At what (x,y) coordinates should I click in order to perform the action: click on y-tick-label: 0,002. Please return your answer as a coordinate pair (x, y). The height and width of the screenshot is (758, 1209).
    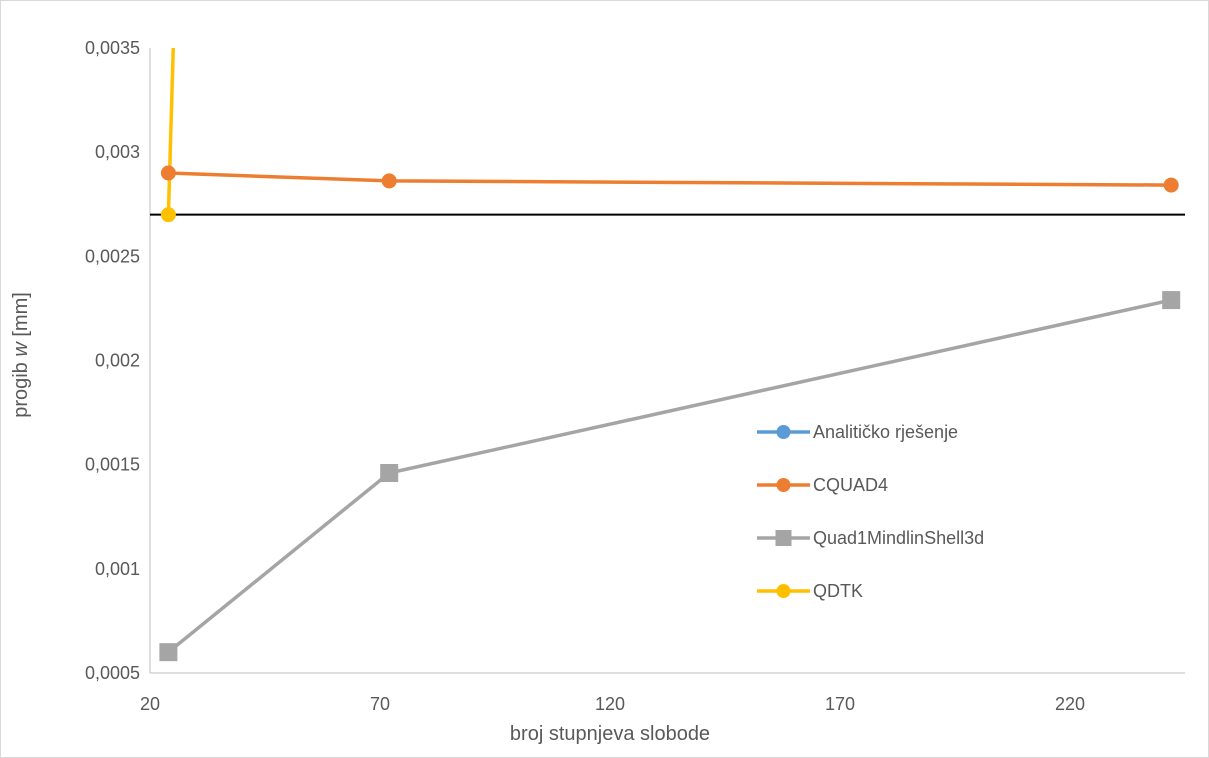
    Looking at the image, I should click on (117, 361).